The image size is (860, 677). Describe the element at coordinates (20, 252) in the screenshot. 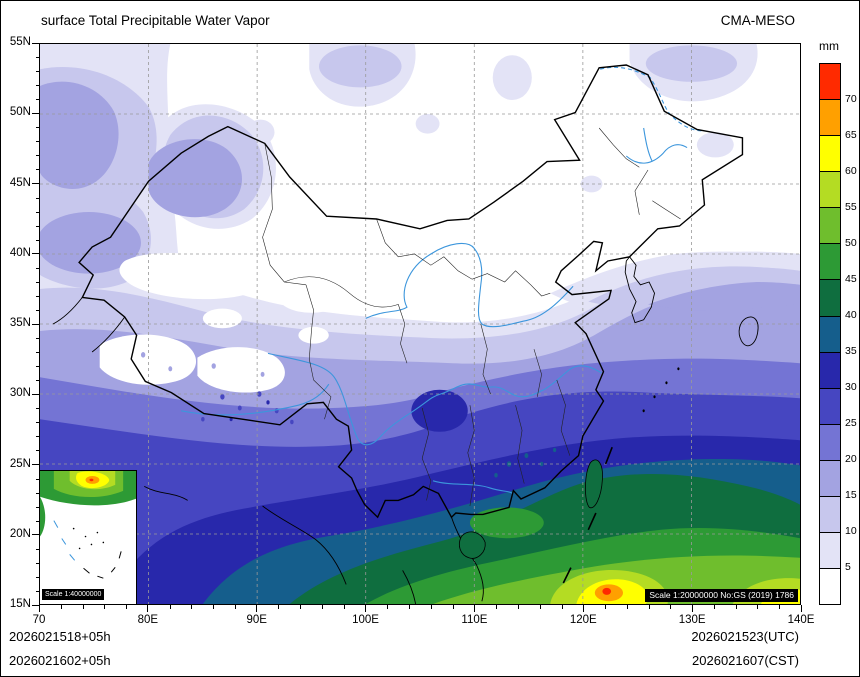

I see `y-axis-label: 40N` at that location.